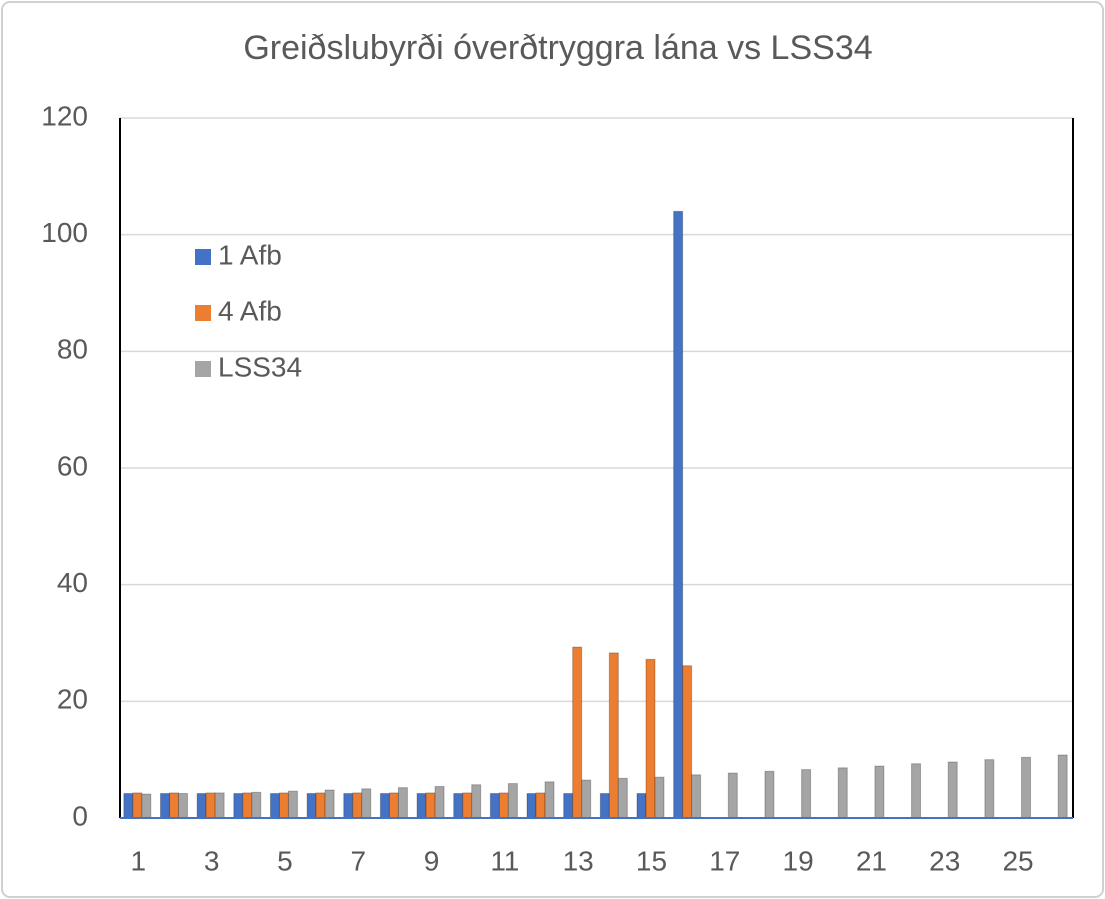 The width and height of the screenshot is (1105, 899). I want to click on legend-label: 4 Afb, so click(250, 310).